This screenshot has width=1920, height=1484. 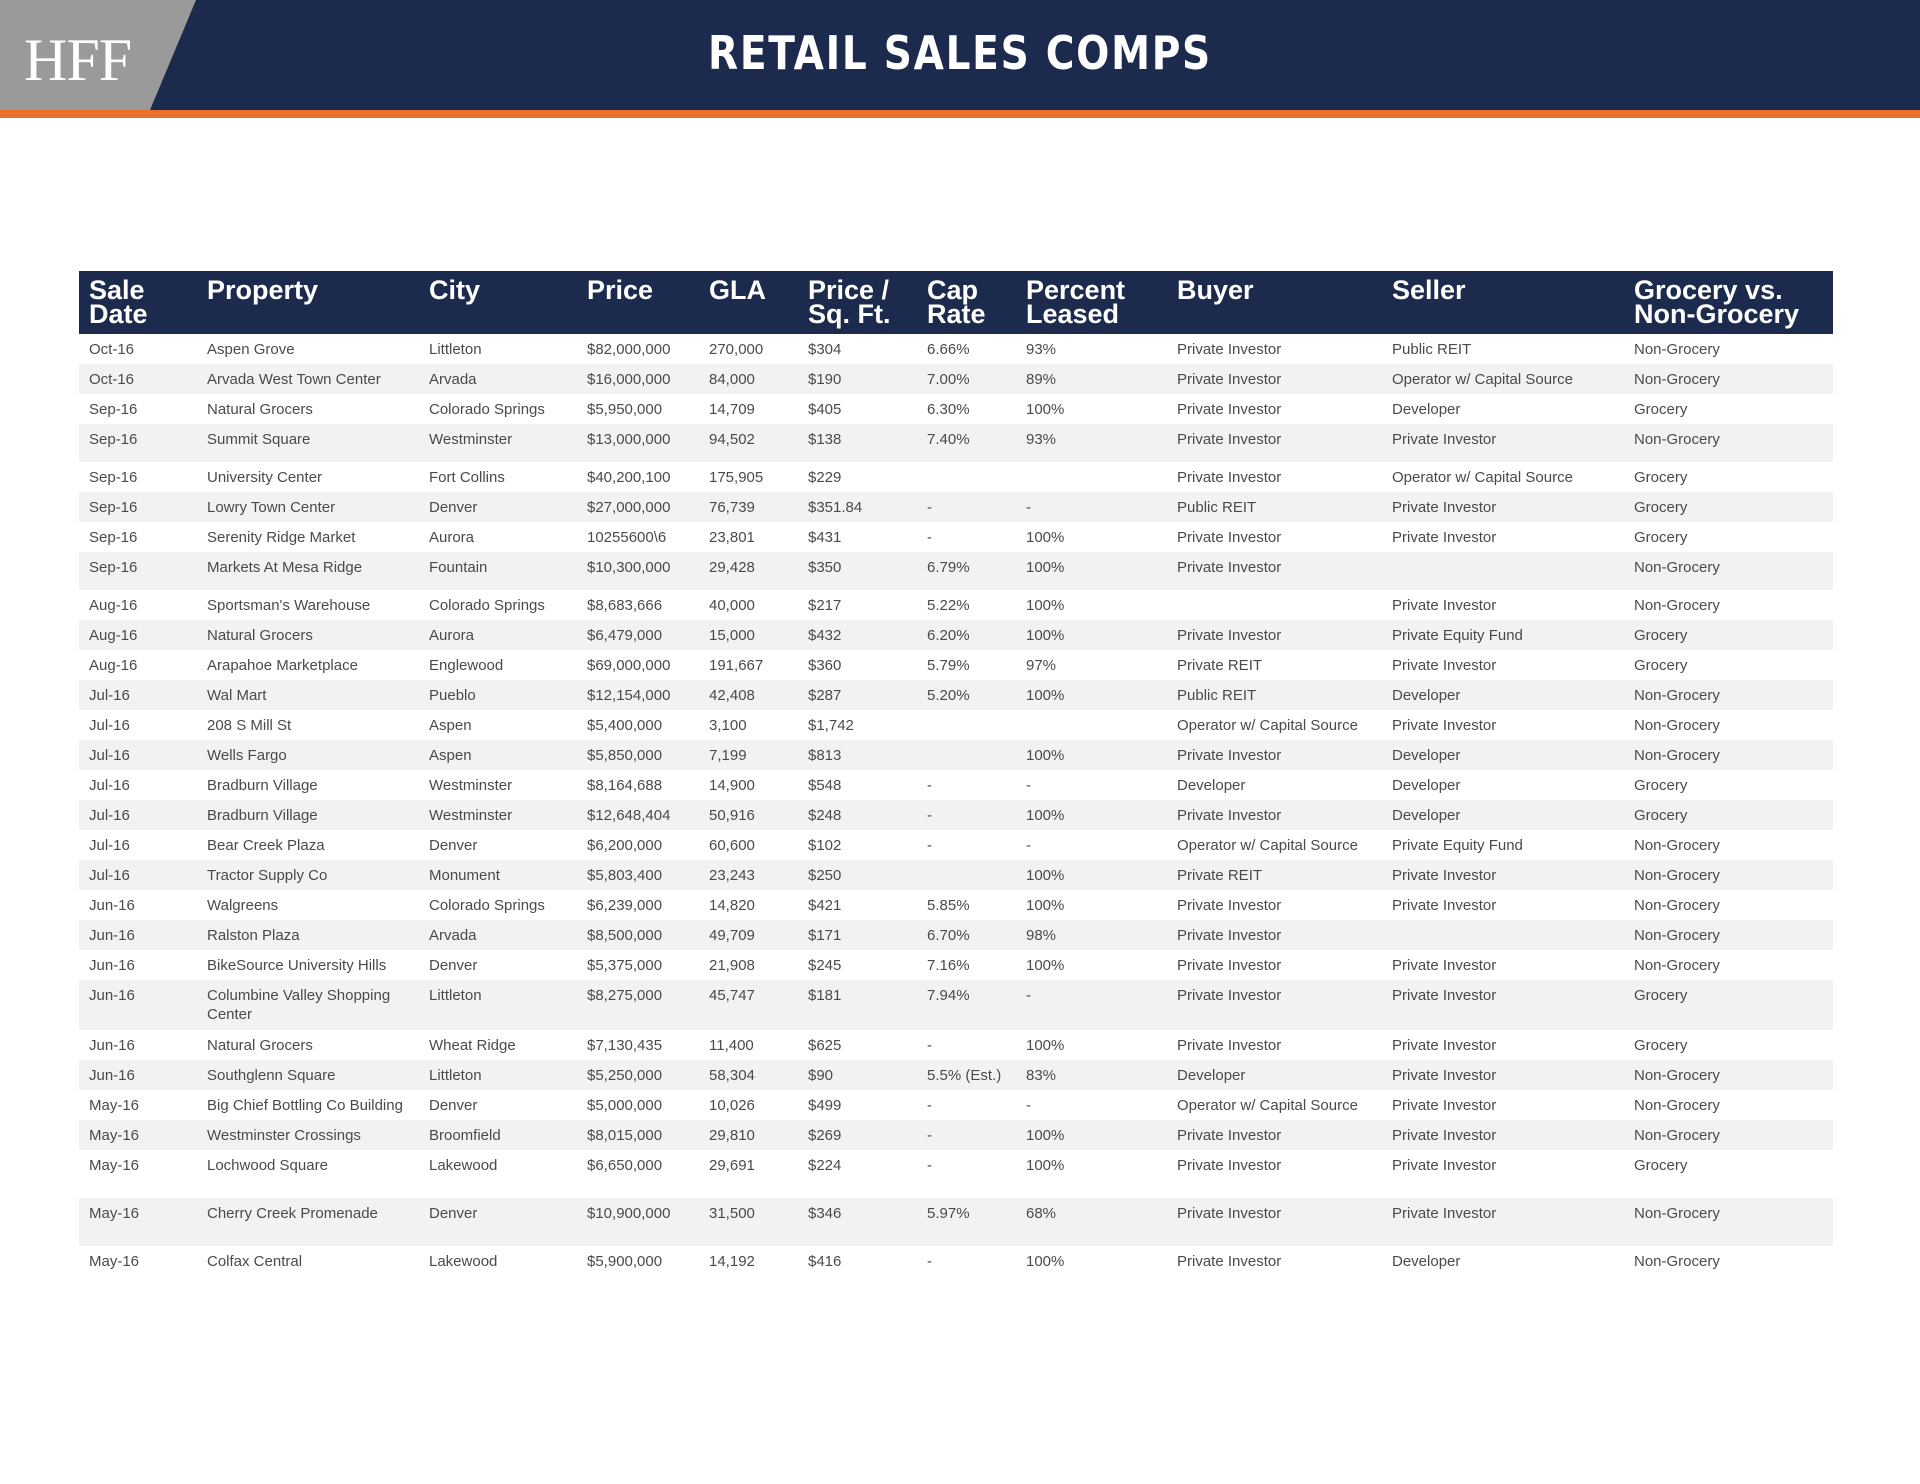 I want to click on cap-rate-cell: 5.97%, so click(x=948, y=1213).